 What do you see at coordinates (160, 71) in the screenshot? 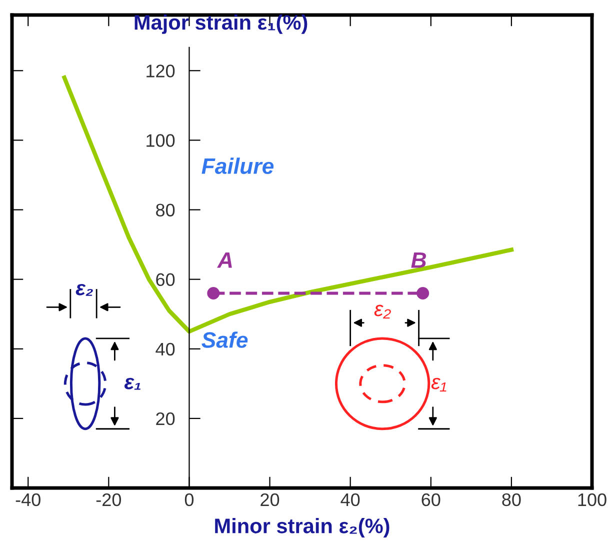
I see `y-tick-label: 120` at bounding box center [160, 71].